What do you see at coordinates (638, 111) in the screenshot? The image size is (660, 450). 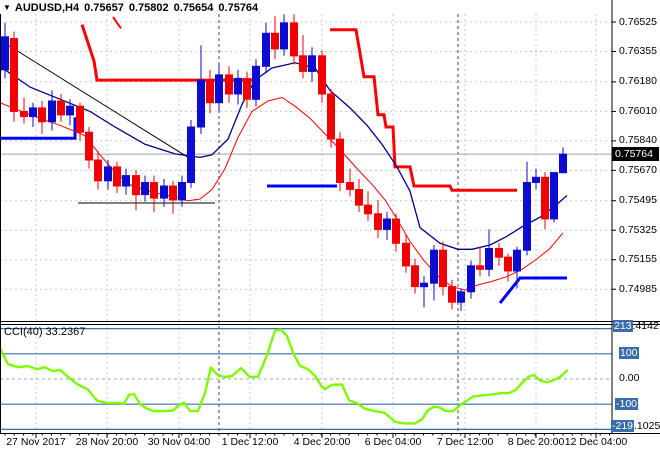 I see `price-axis-label: 0.76010` at bounding box center [638, 111].